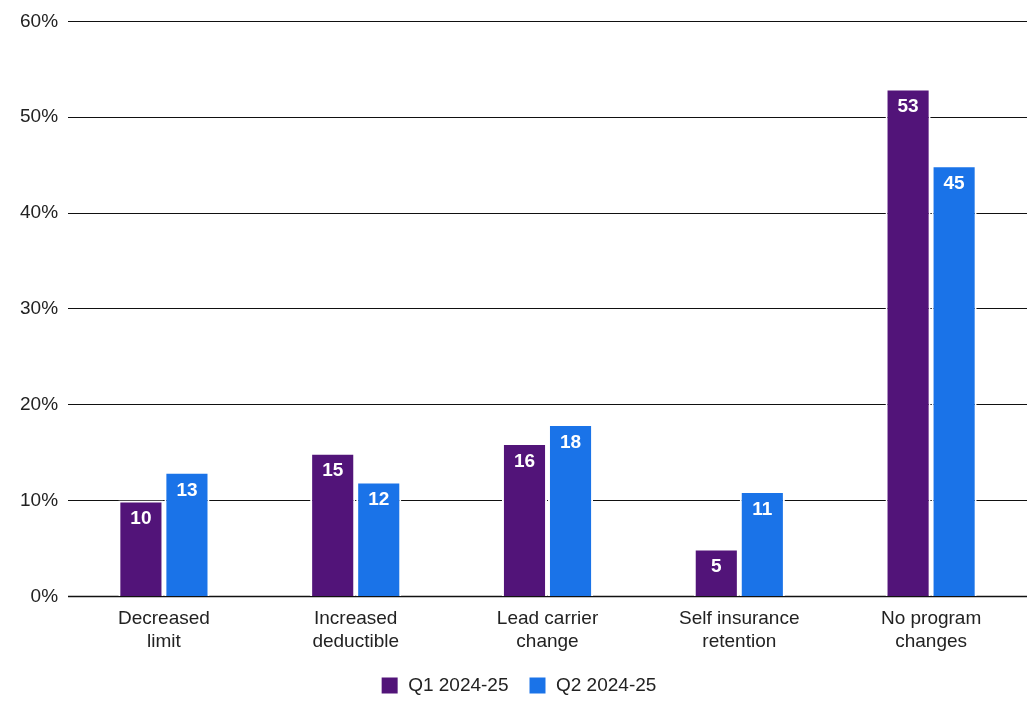 This screenshot has width=1027, height=709. What do you see at coordinates (458, 684) in the screenshot?
I see `legend-label: Q1 2024-25` at bounding box center [458, 684].